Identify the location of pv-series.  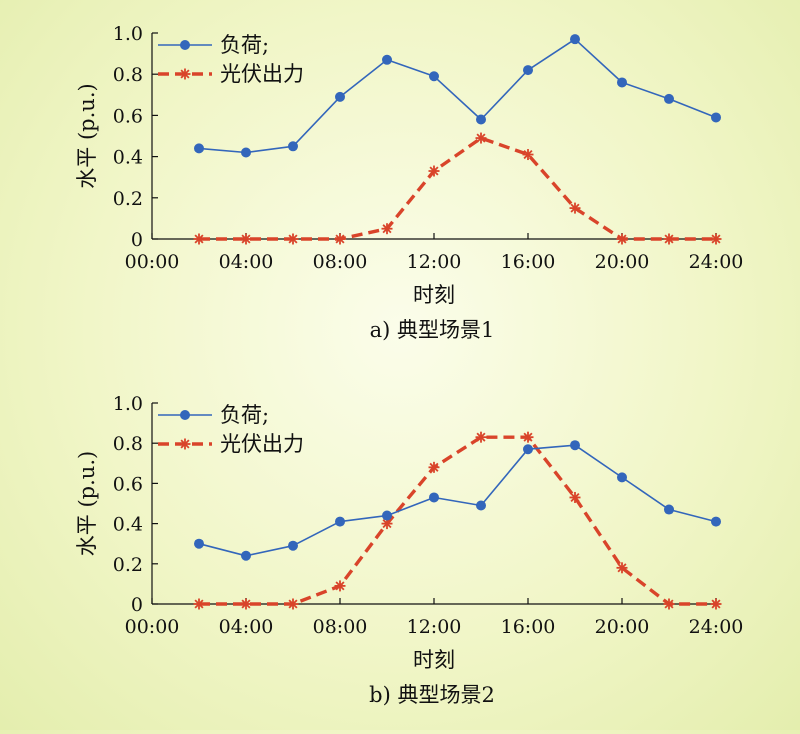
(457, 188).